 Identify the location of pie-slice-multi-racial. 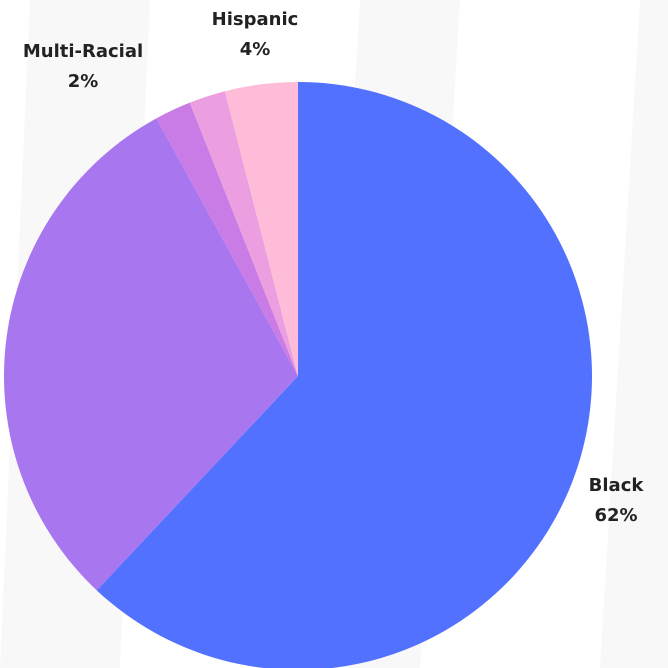
(243, 234).